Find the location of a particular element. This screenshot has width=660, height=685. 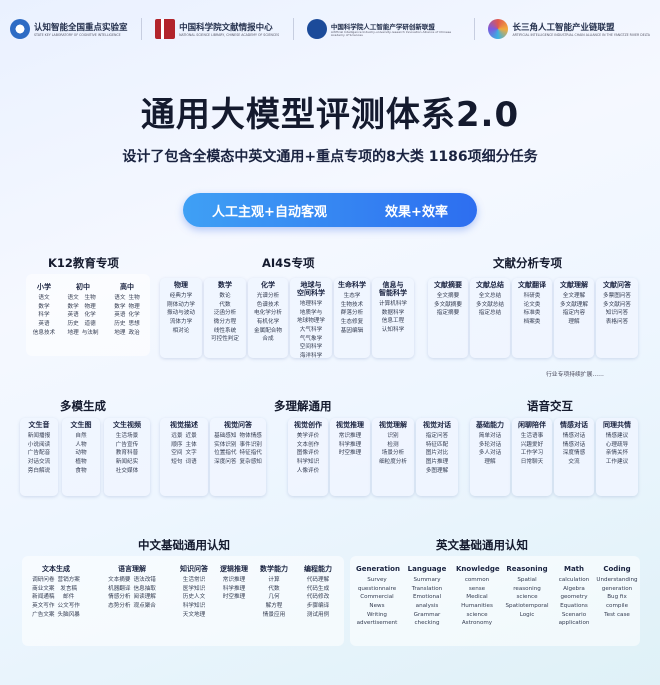

task-item: 光谱分析 is located at coordinates (268, 296).